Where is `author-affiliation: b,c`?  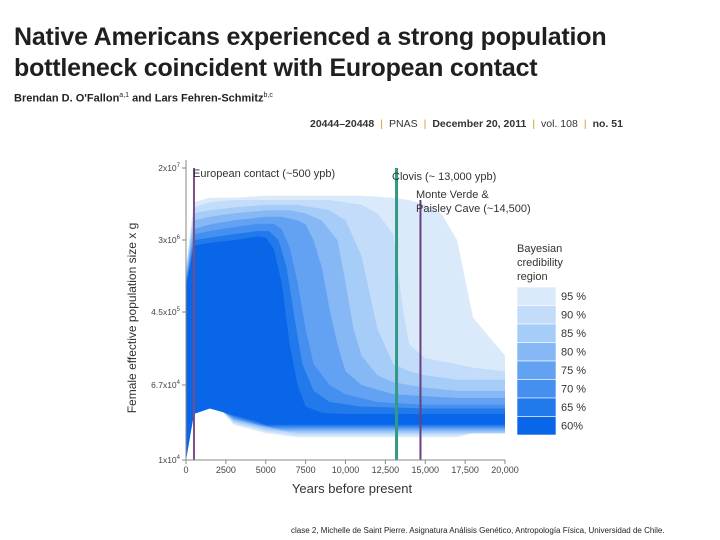
author-affiliation: b,c is located at coordinates (268, 95).